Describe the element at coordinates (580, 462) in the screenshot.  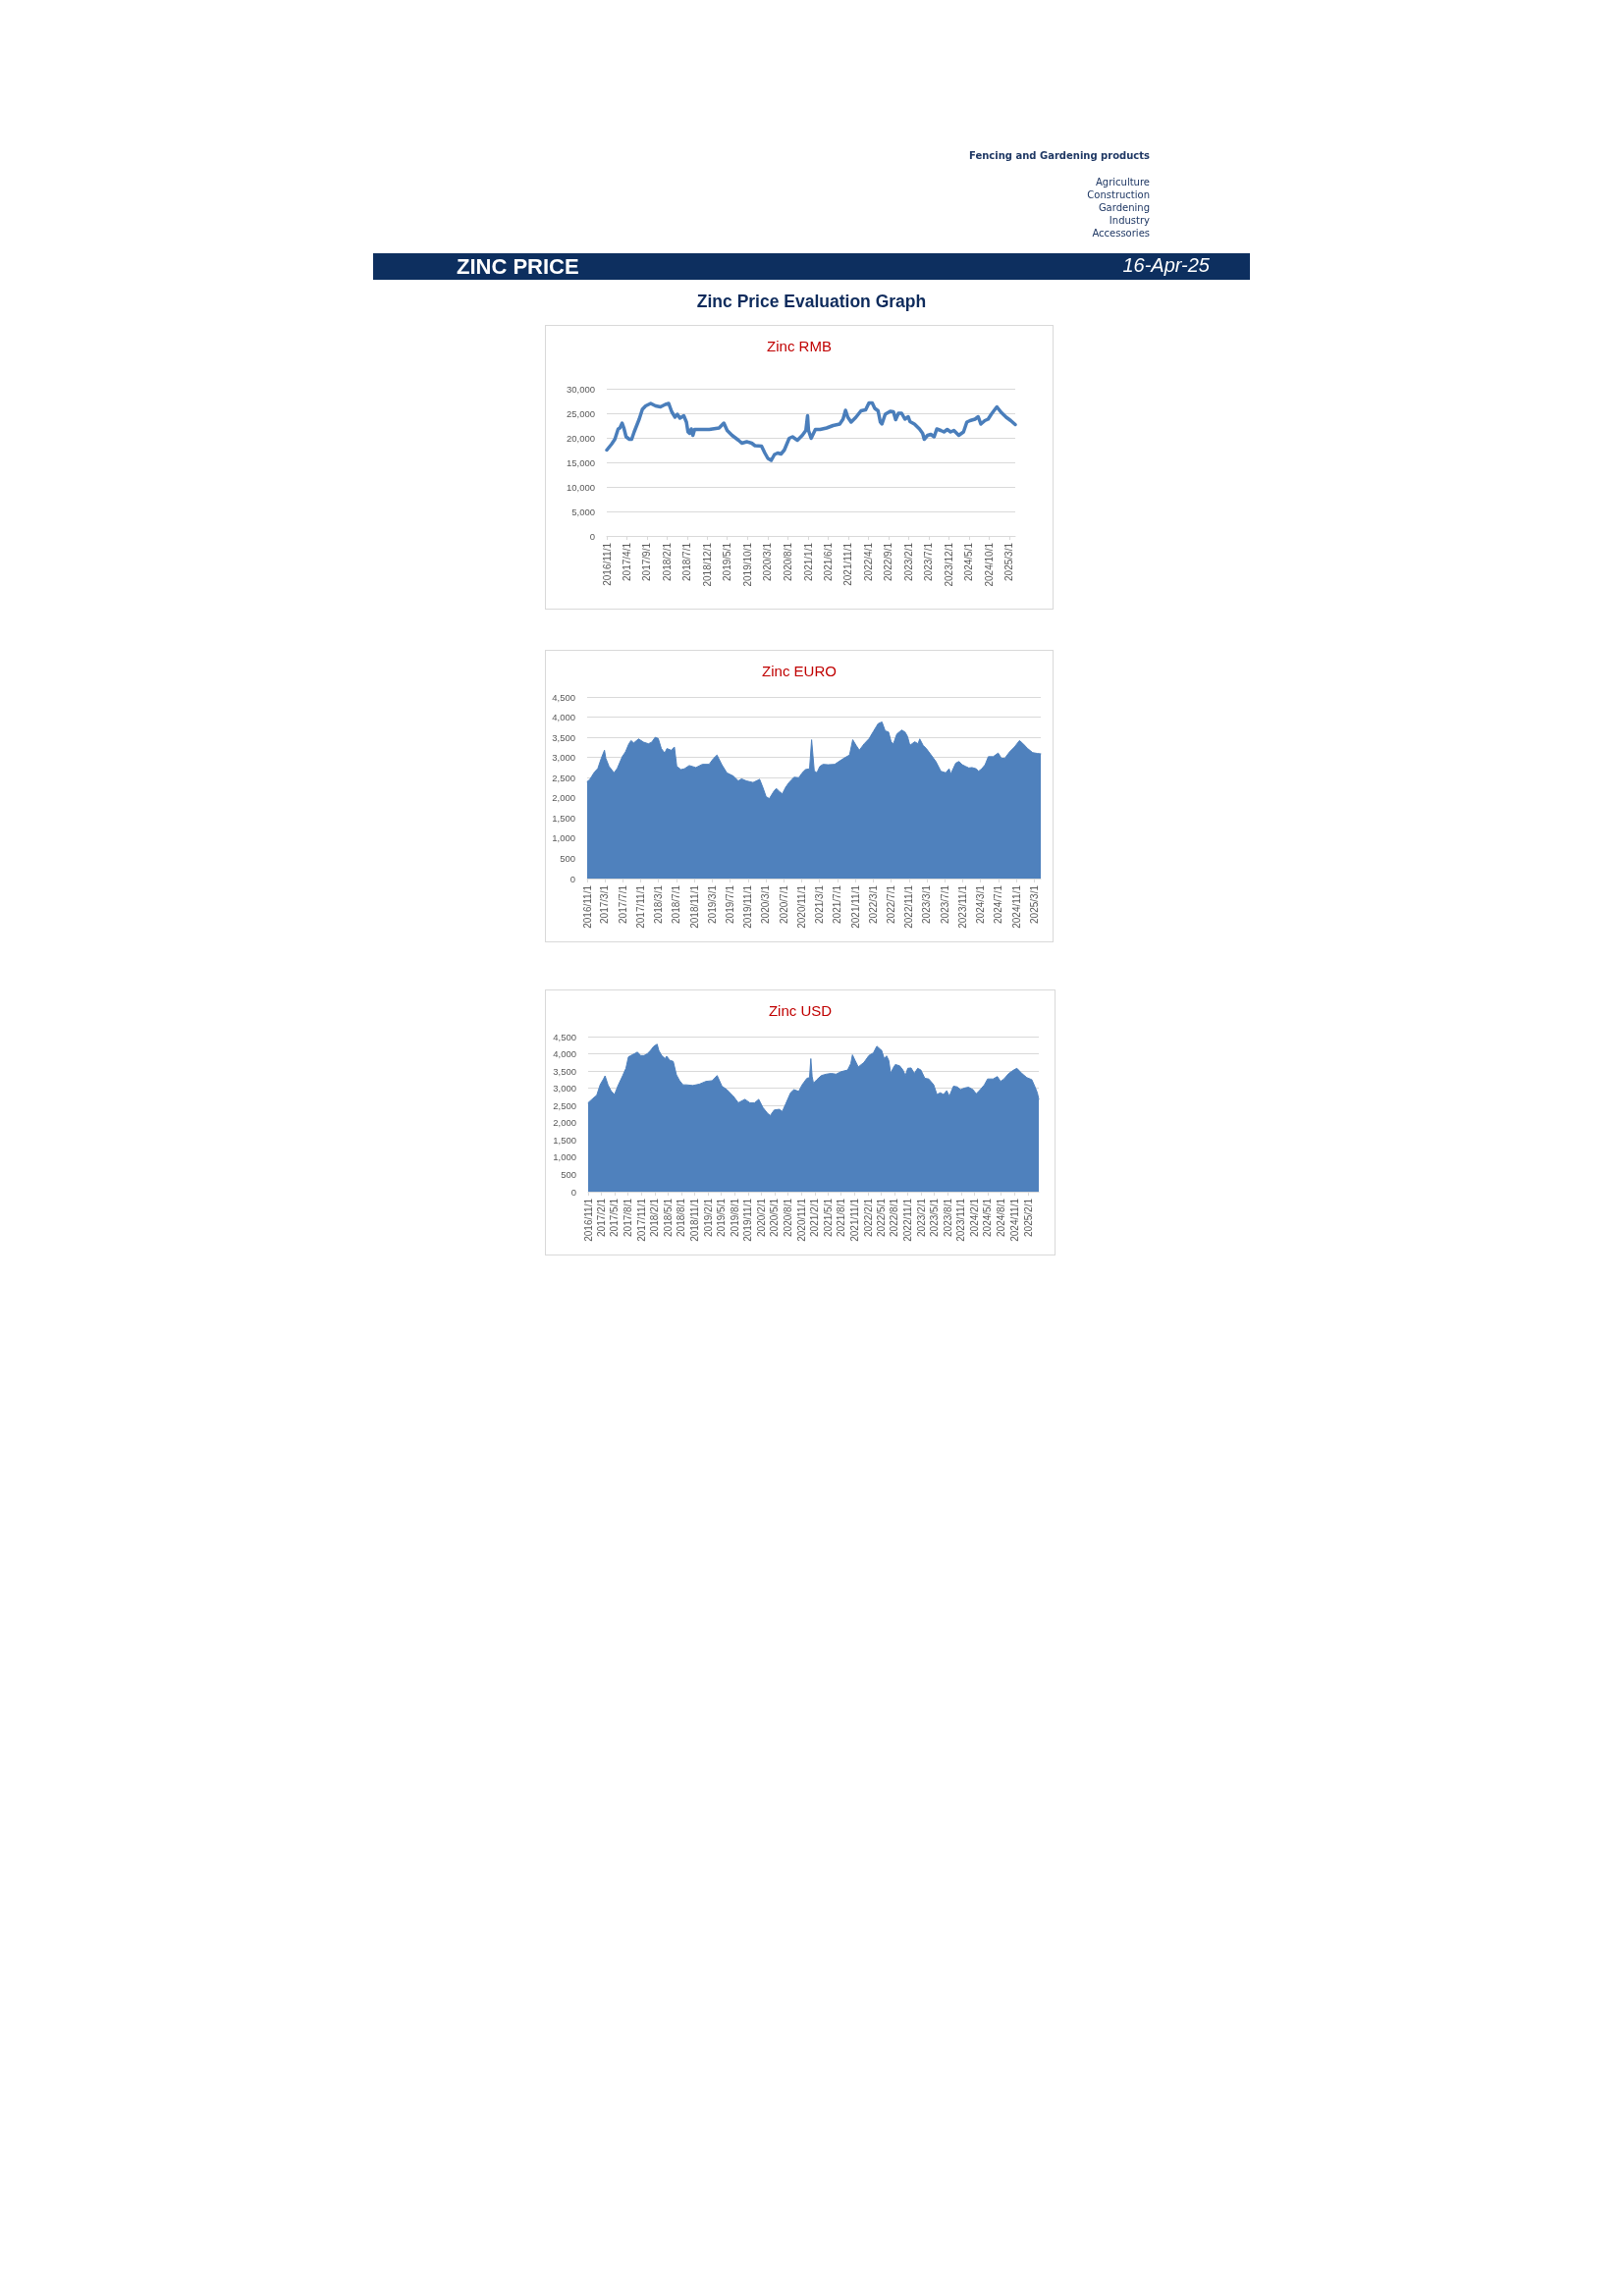
I see `y-tick-label: 15,000` at that location.